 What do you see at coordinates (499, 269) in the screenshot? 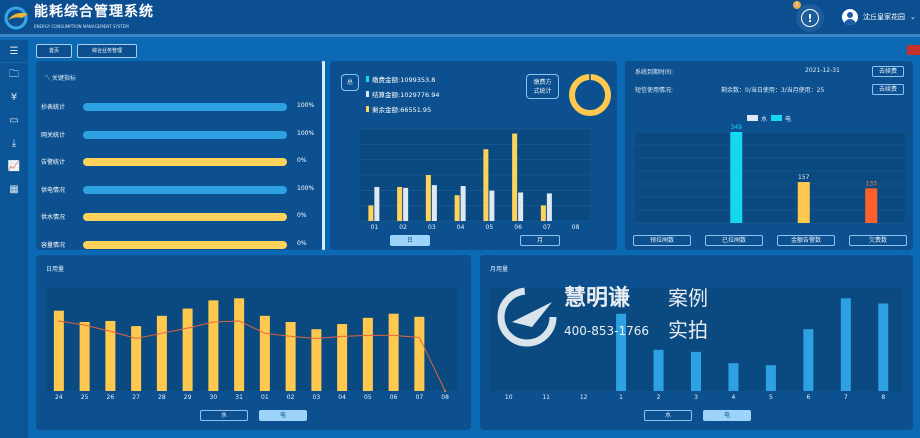
I see `monthly-title: 月用量` at bounding box center [499, 269].